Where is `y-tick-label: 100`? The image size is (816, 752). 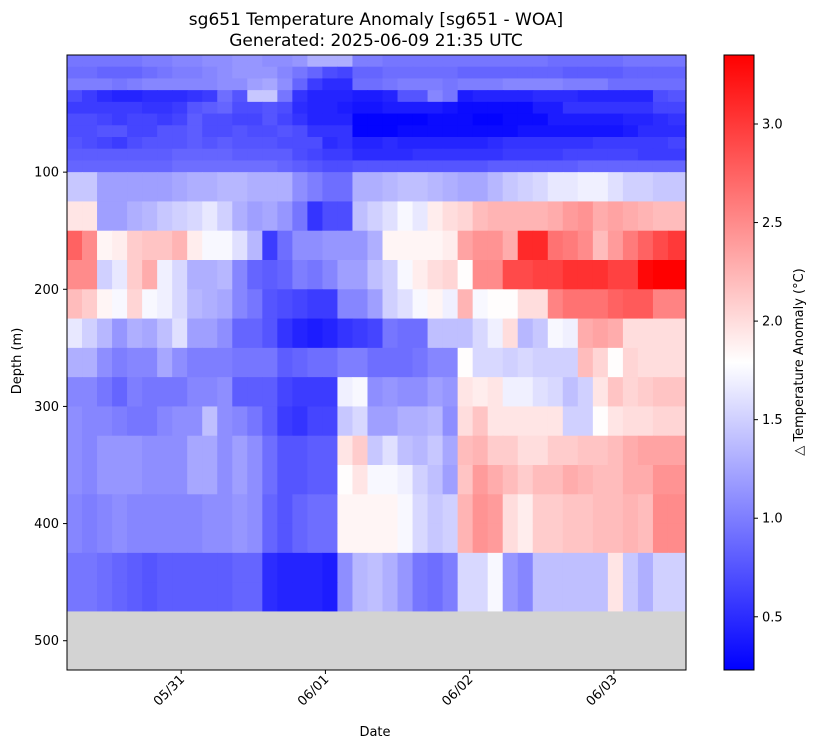 y-tick-label: 100 is located at coordinates (46, 173).